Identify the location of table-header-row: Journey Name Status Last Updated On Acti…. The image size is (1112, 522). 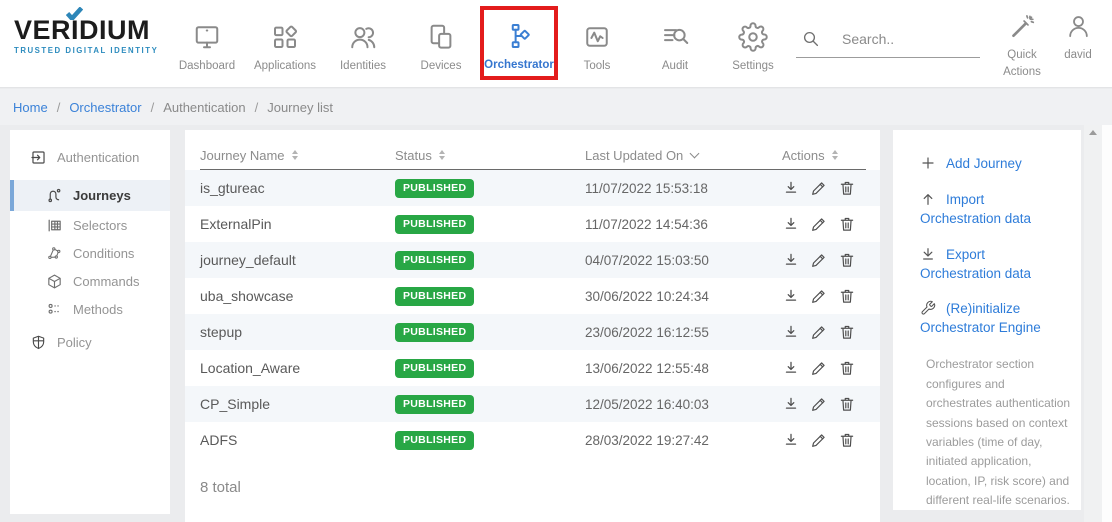
(533, 155).